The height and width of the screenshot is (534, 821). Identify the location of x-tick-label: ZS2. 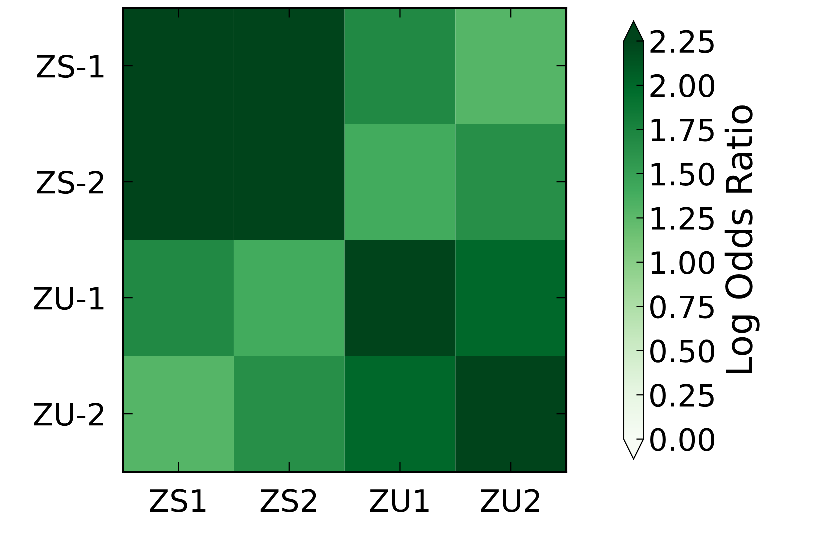
(288, 500).